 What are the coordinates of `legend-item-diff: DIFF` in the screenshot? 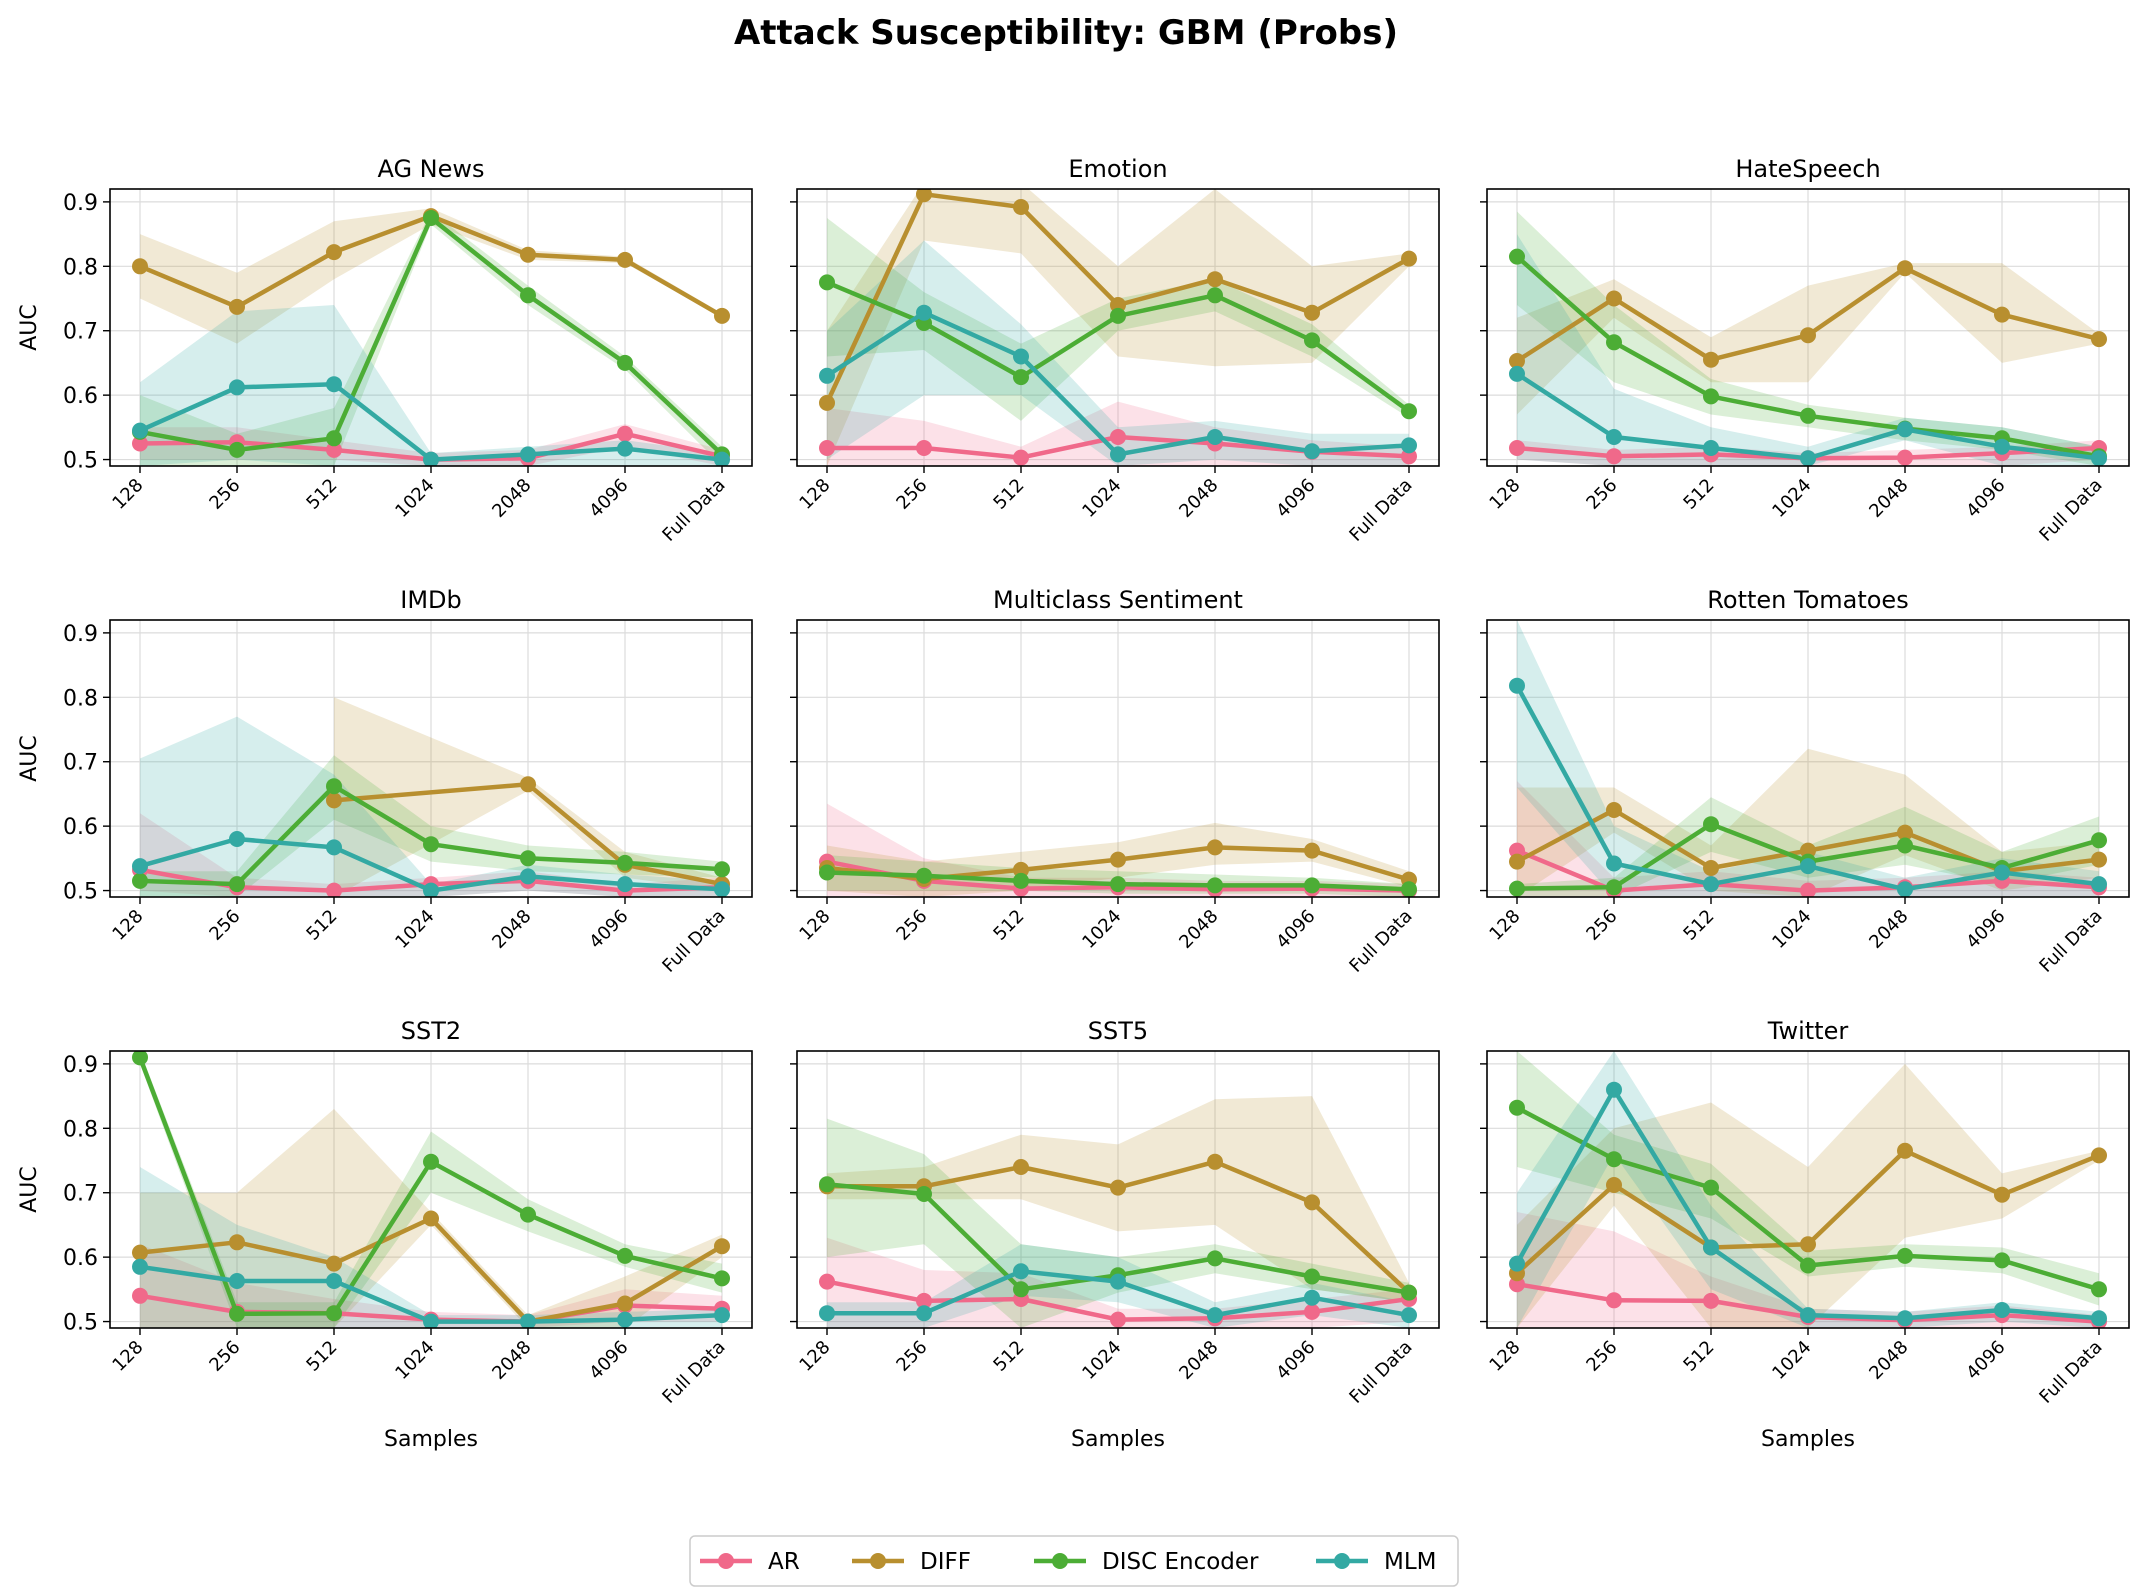 It's located at (911, 1562).